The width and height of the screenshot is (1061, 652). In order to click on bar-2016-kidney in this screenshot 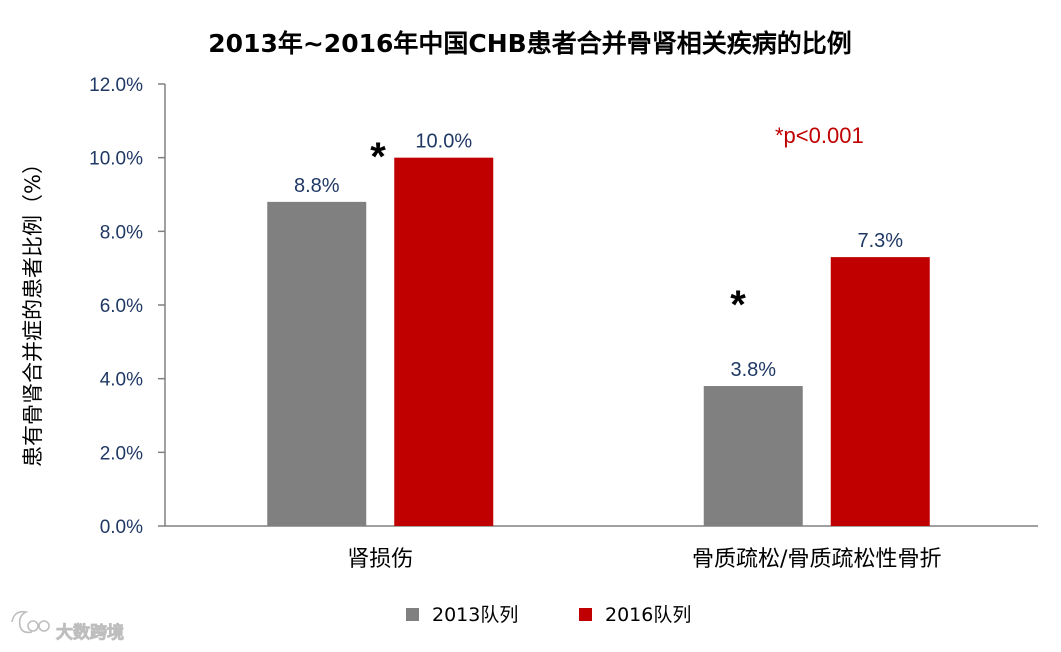, I will do `click(444, 341)`.